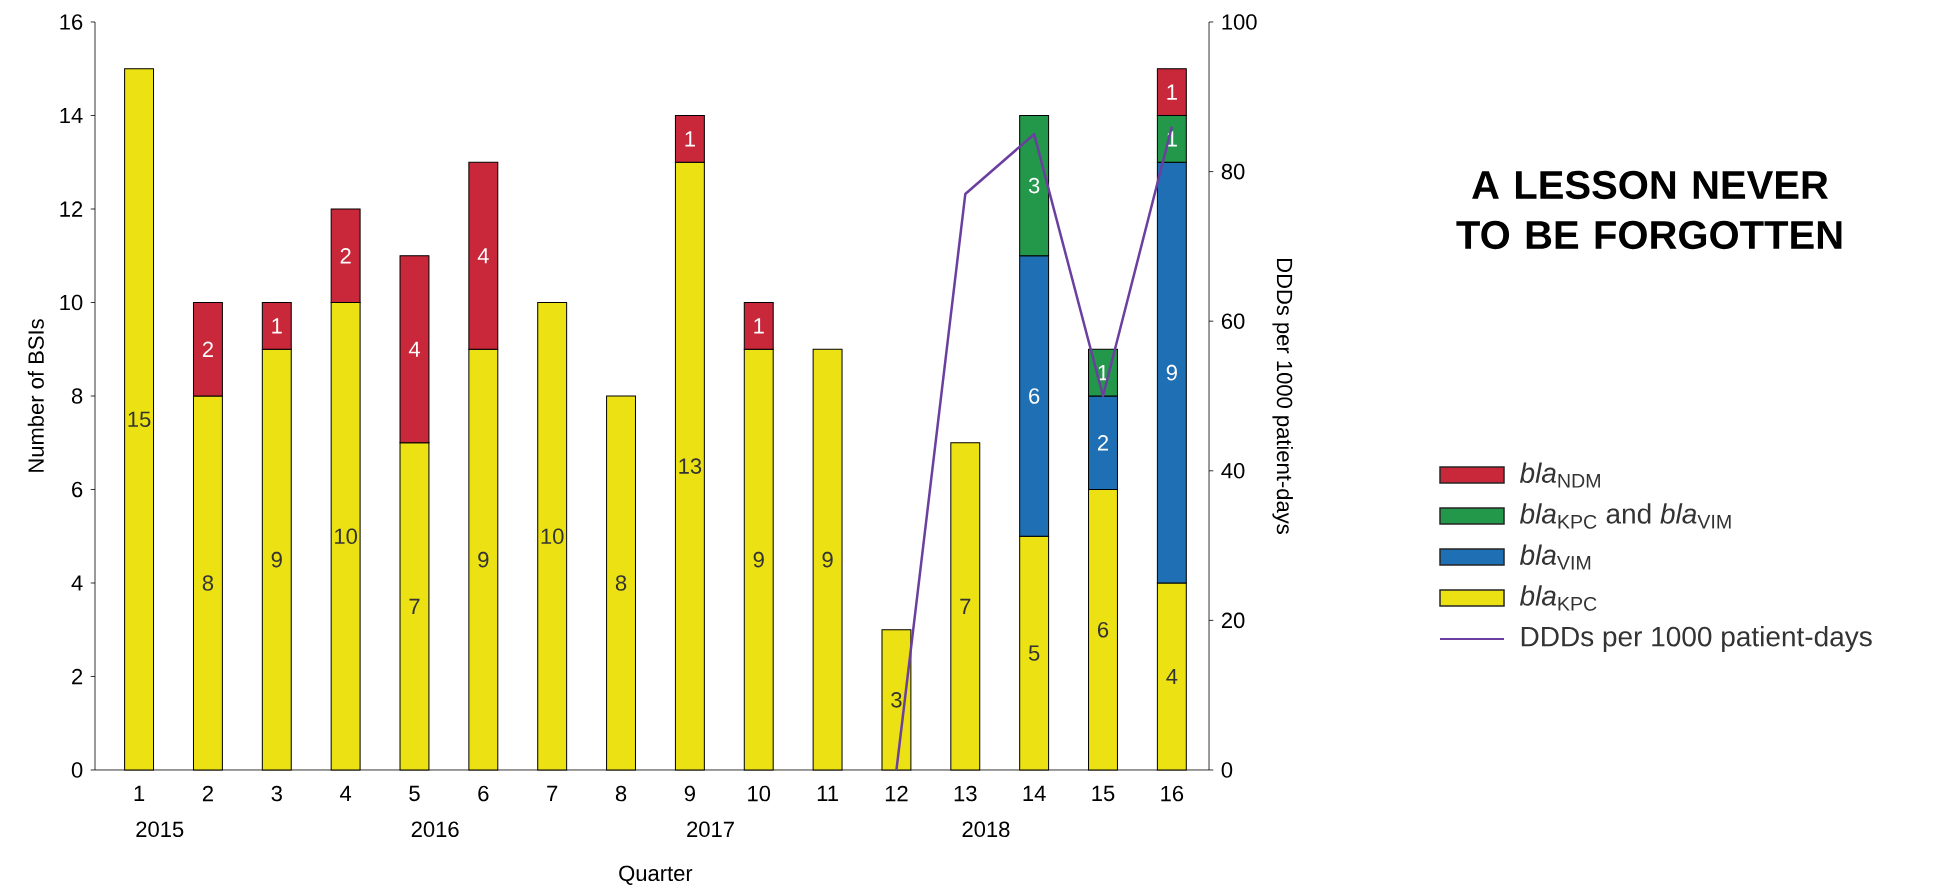  I want to click on x-tick-label: 16, so click(1172, 793).